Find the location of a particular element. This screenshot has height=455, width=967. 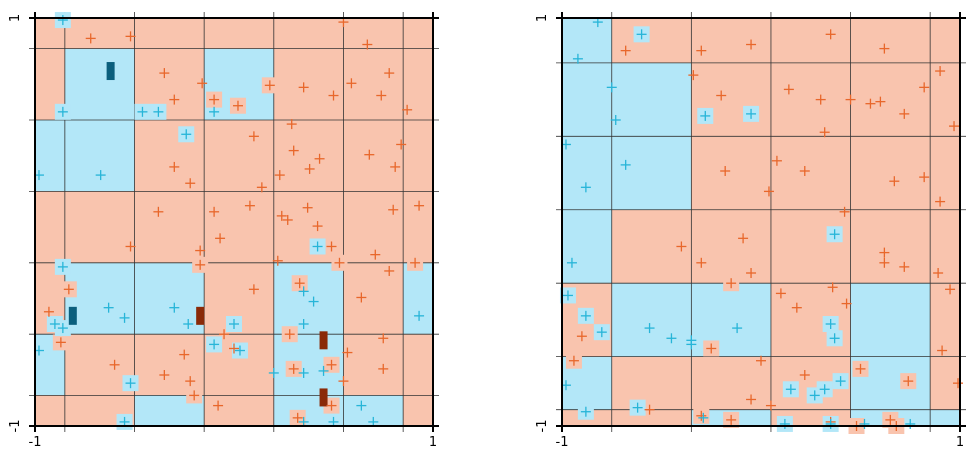

y-tick-label-min: -1 is located at coordinates (542, 426).